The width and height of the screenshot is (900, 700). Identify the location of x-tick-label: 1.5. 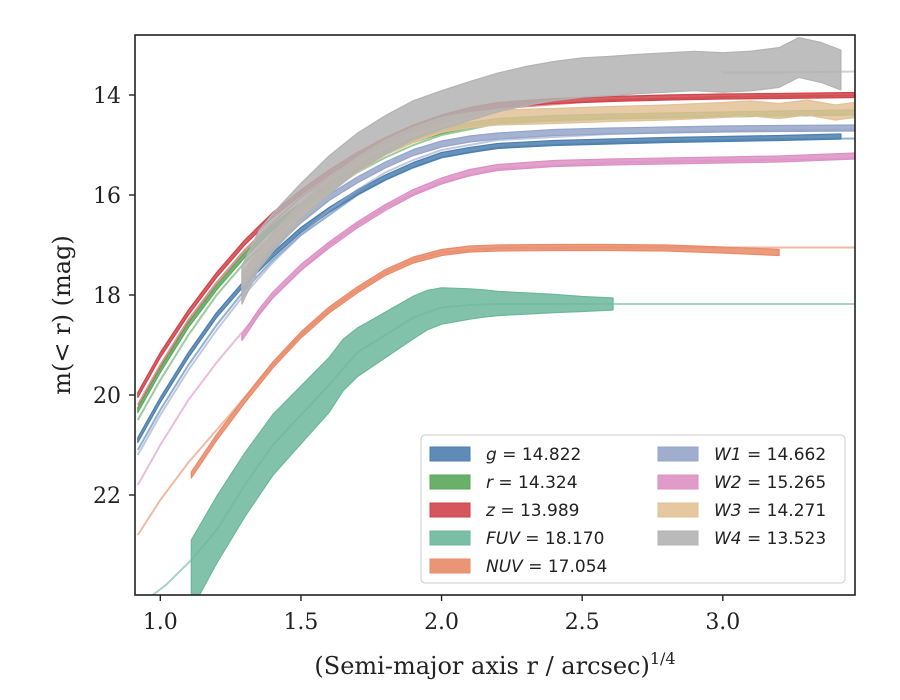
(300, 622).